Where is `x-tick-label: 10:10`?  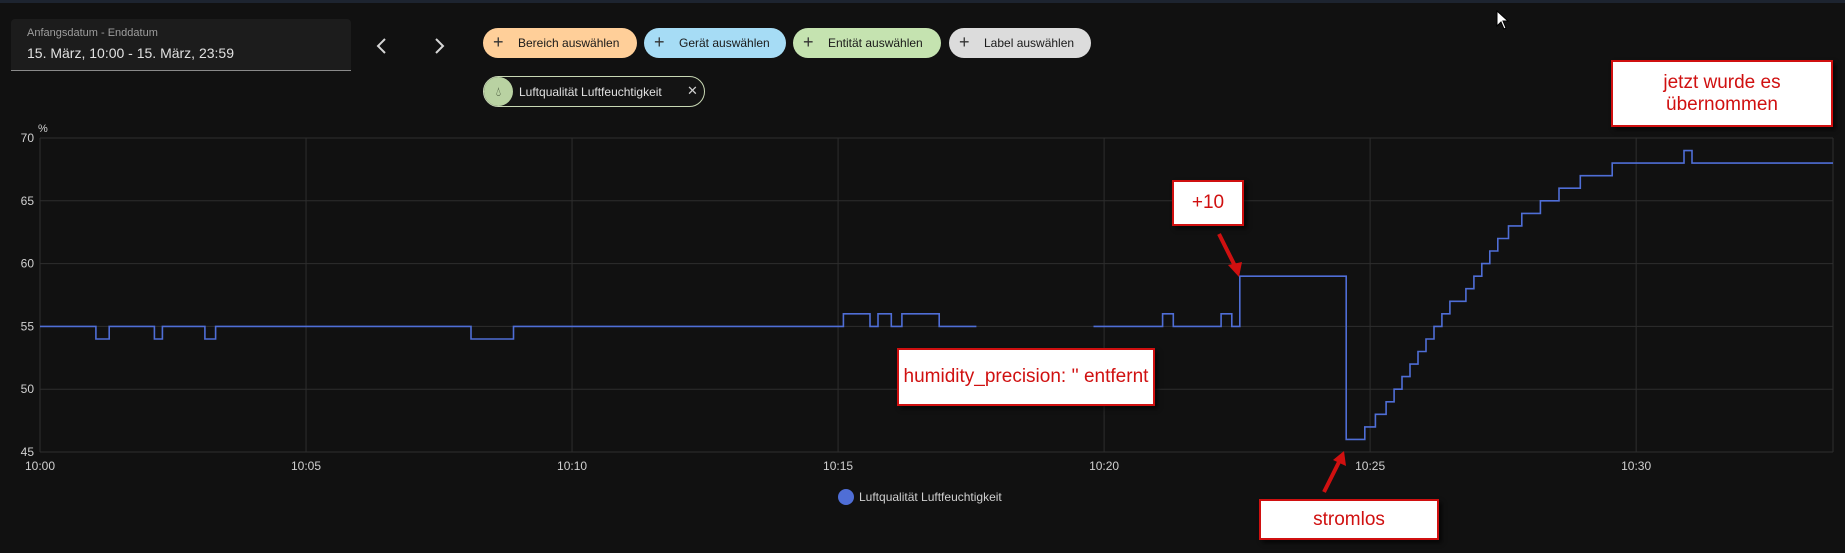
x-tick-label: 10:10 is located at coordinates (572, 466).